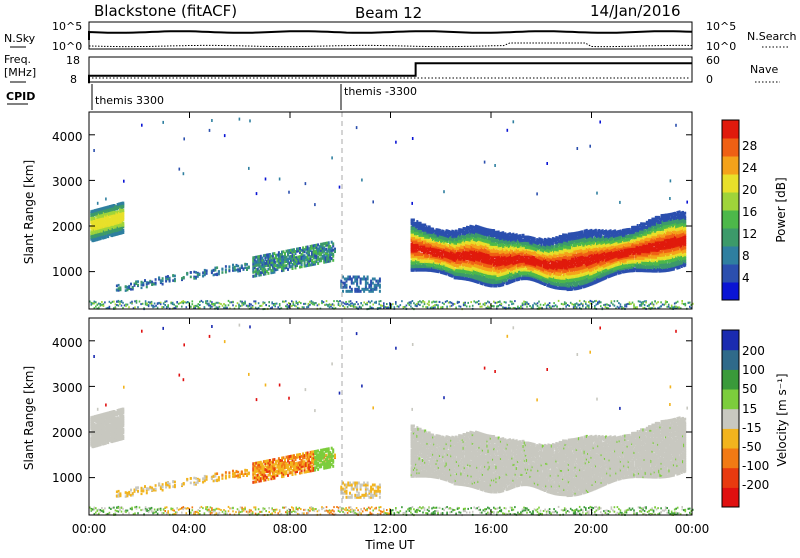 The image size is (800, 558). What do you see at coordinates (713, 60) in the screenshot?
I see `nave-tick-top: 60` at bounding box center [713, 60].